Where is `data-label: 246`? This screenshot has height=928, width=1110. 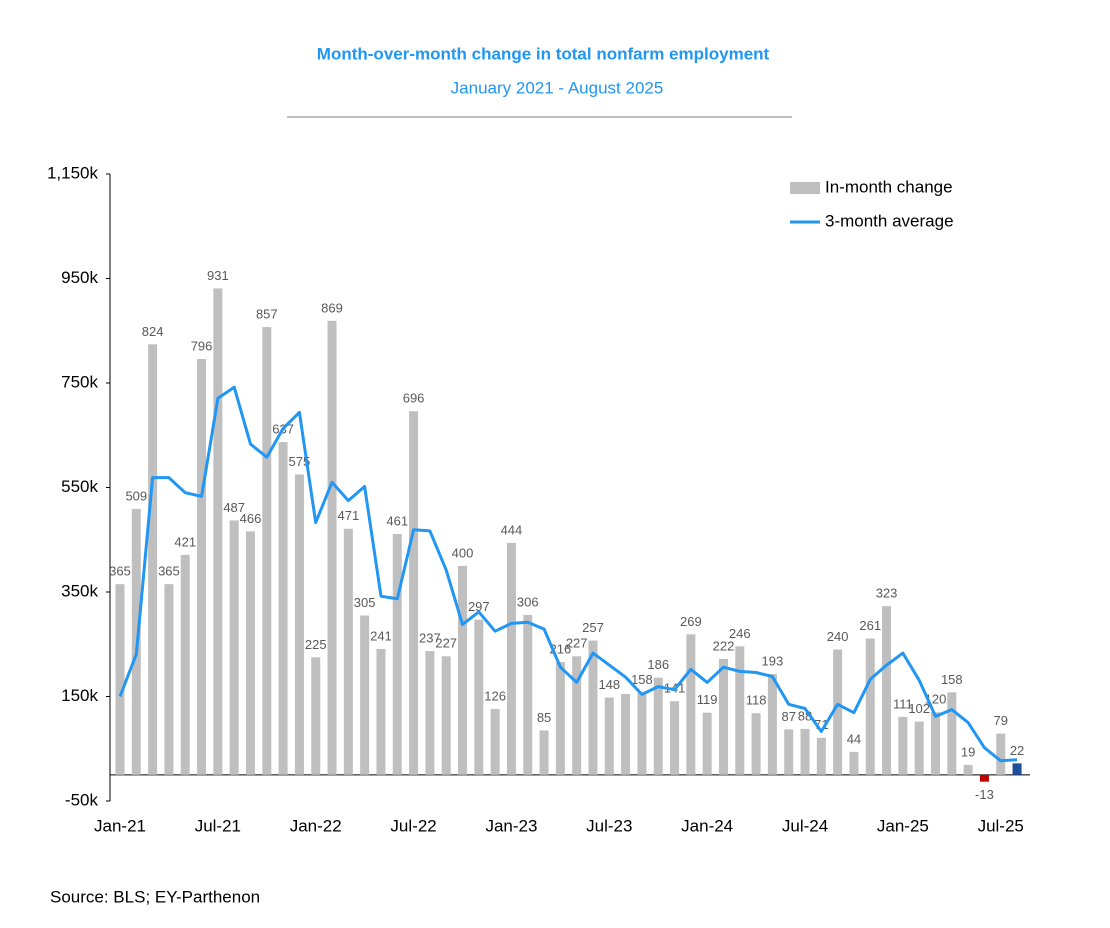
data-label: 246 is located at coordinates (740, 633).